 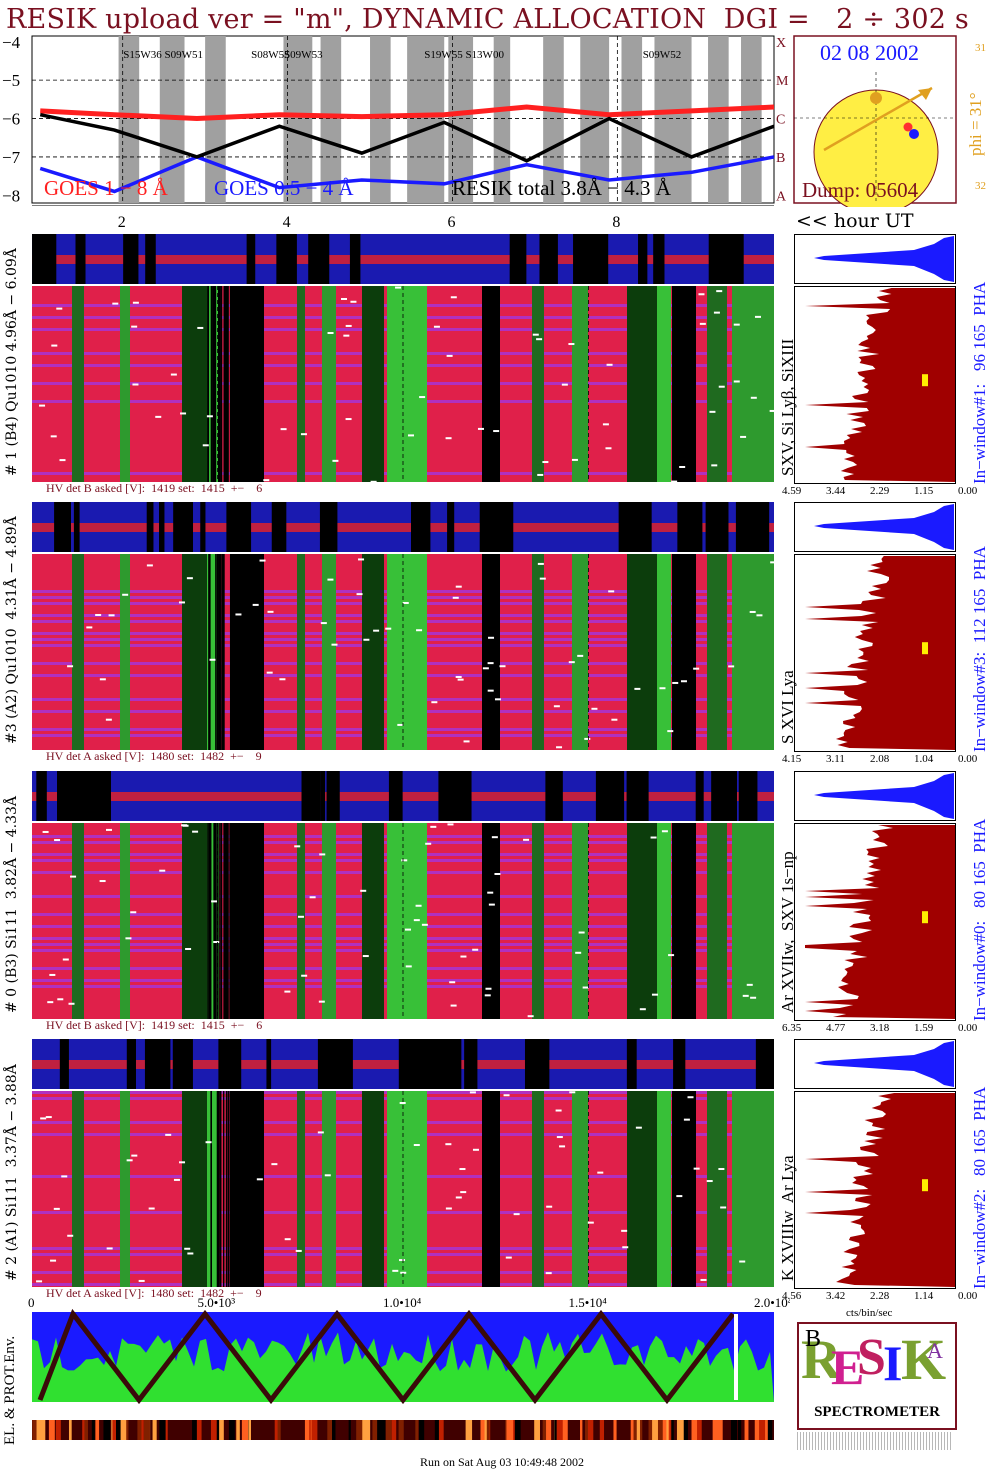 What do you see at coordinates (787, 932) in the screenshot?
I see `line-id-label: Ar XVIIw, SXV 1s−np` at bounding box center [787, 932].